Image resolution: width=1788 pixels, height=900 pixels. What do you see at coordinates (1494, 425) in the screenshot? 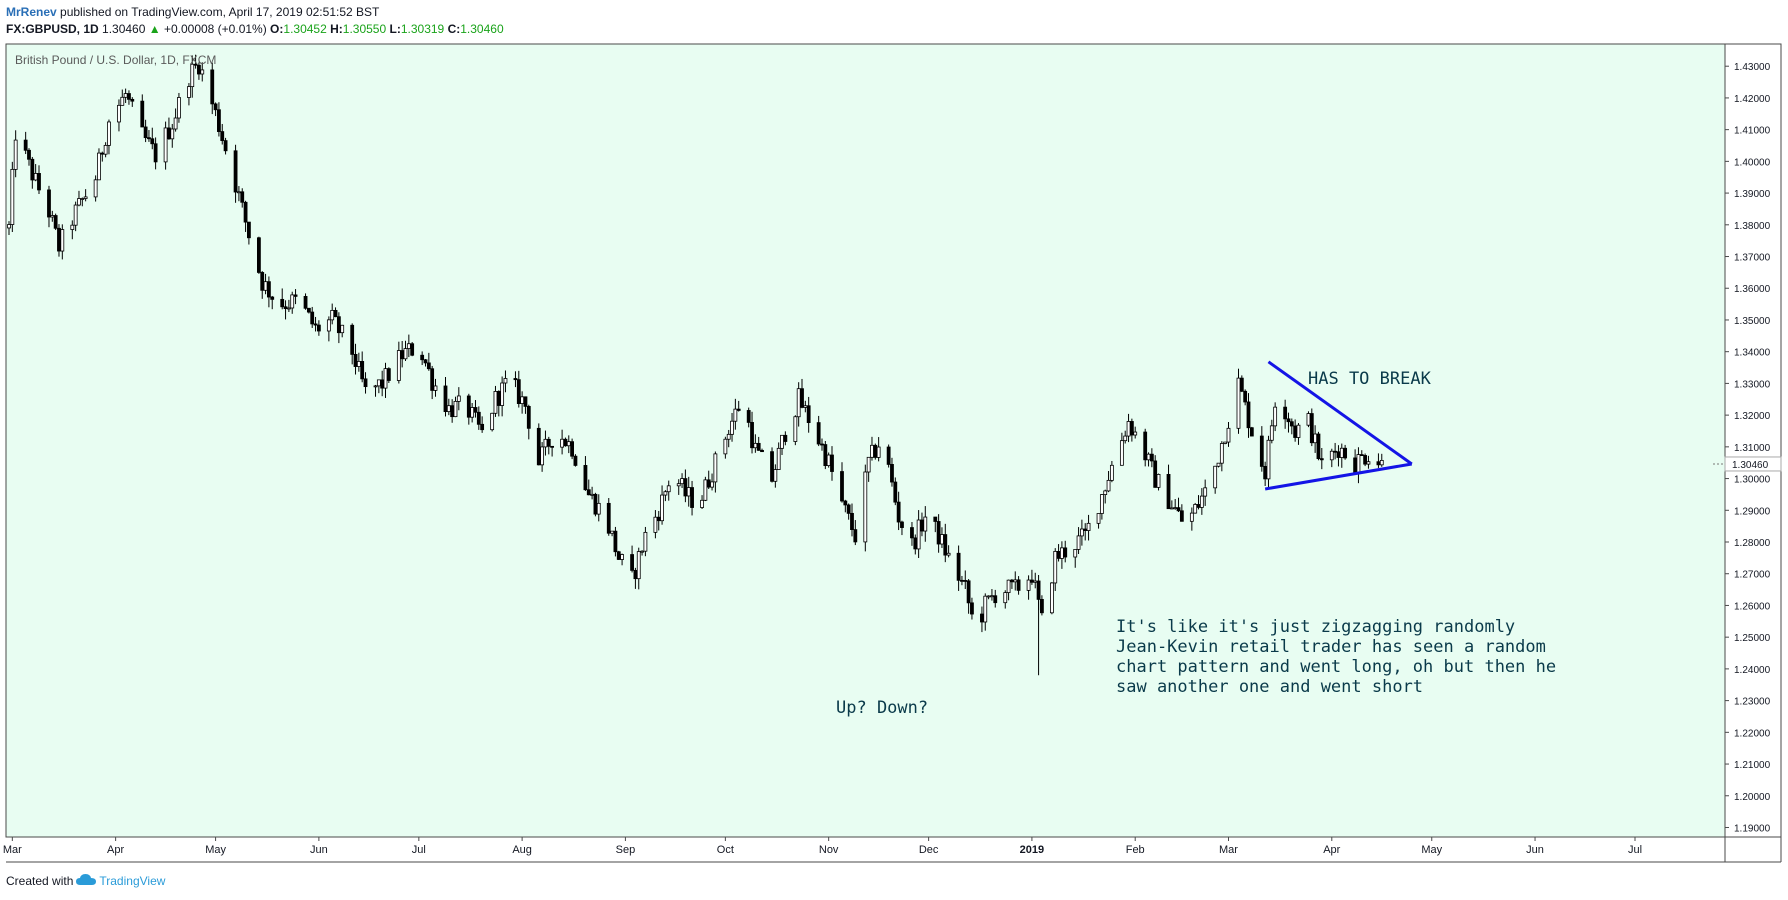
I see `triangle-drawing` at bounding box center [1494, 425].